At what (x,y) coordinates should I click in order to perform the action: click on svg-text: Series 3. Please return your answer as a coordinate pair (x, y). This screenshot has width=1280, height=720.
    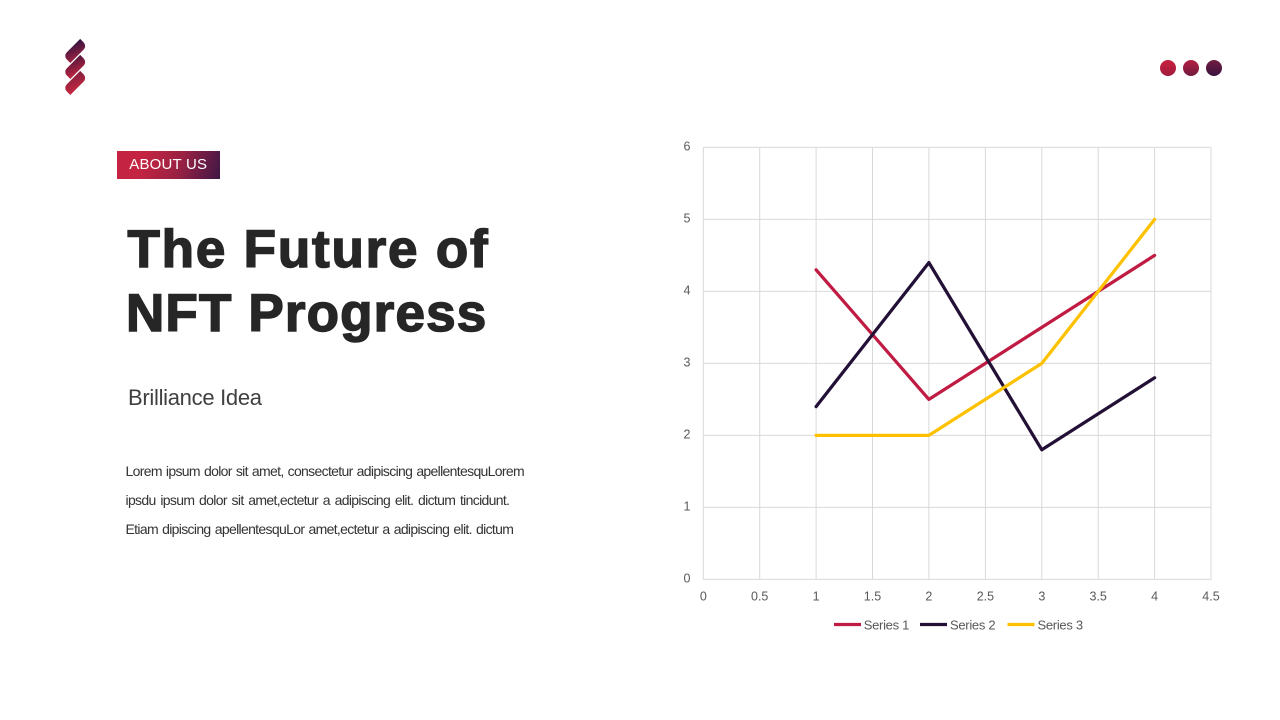
    Looking at the image, I should click on (1060, 625).